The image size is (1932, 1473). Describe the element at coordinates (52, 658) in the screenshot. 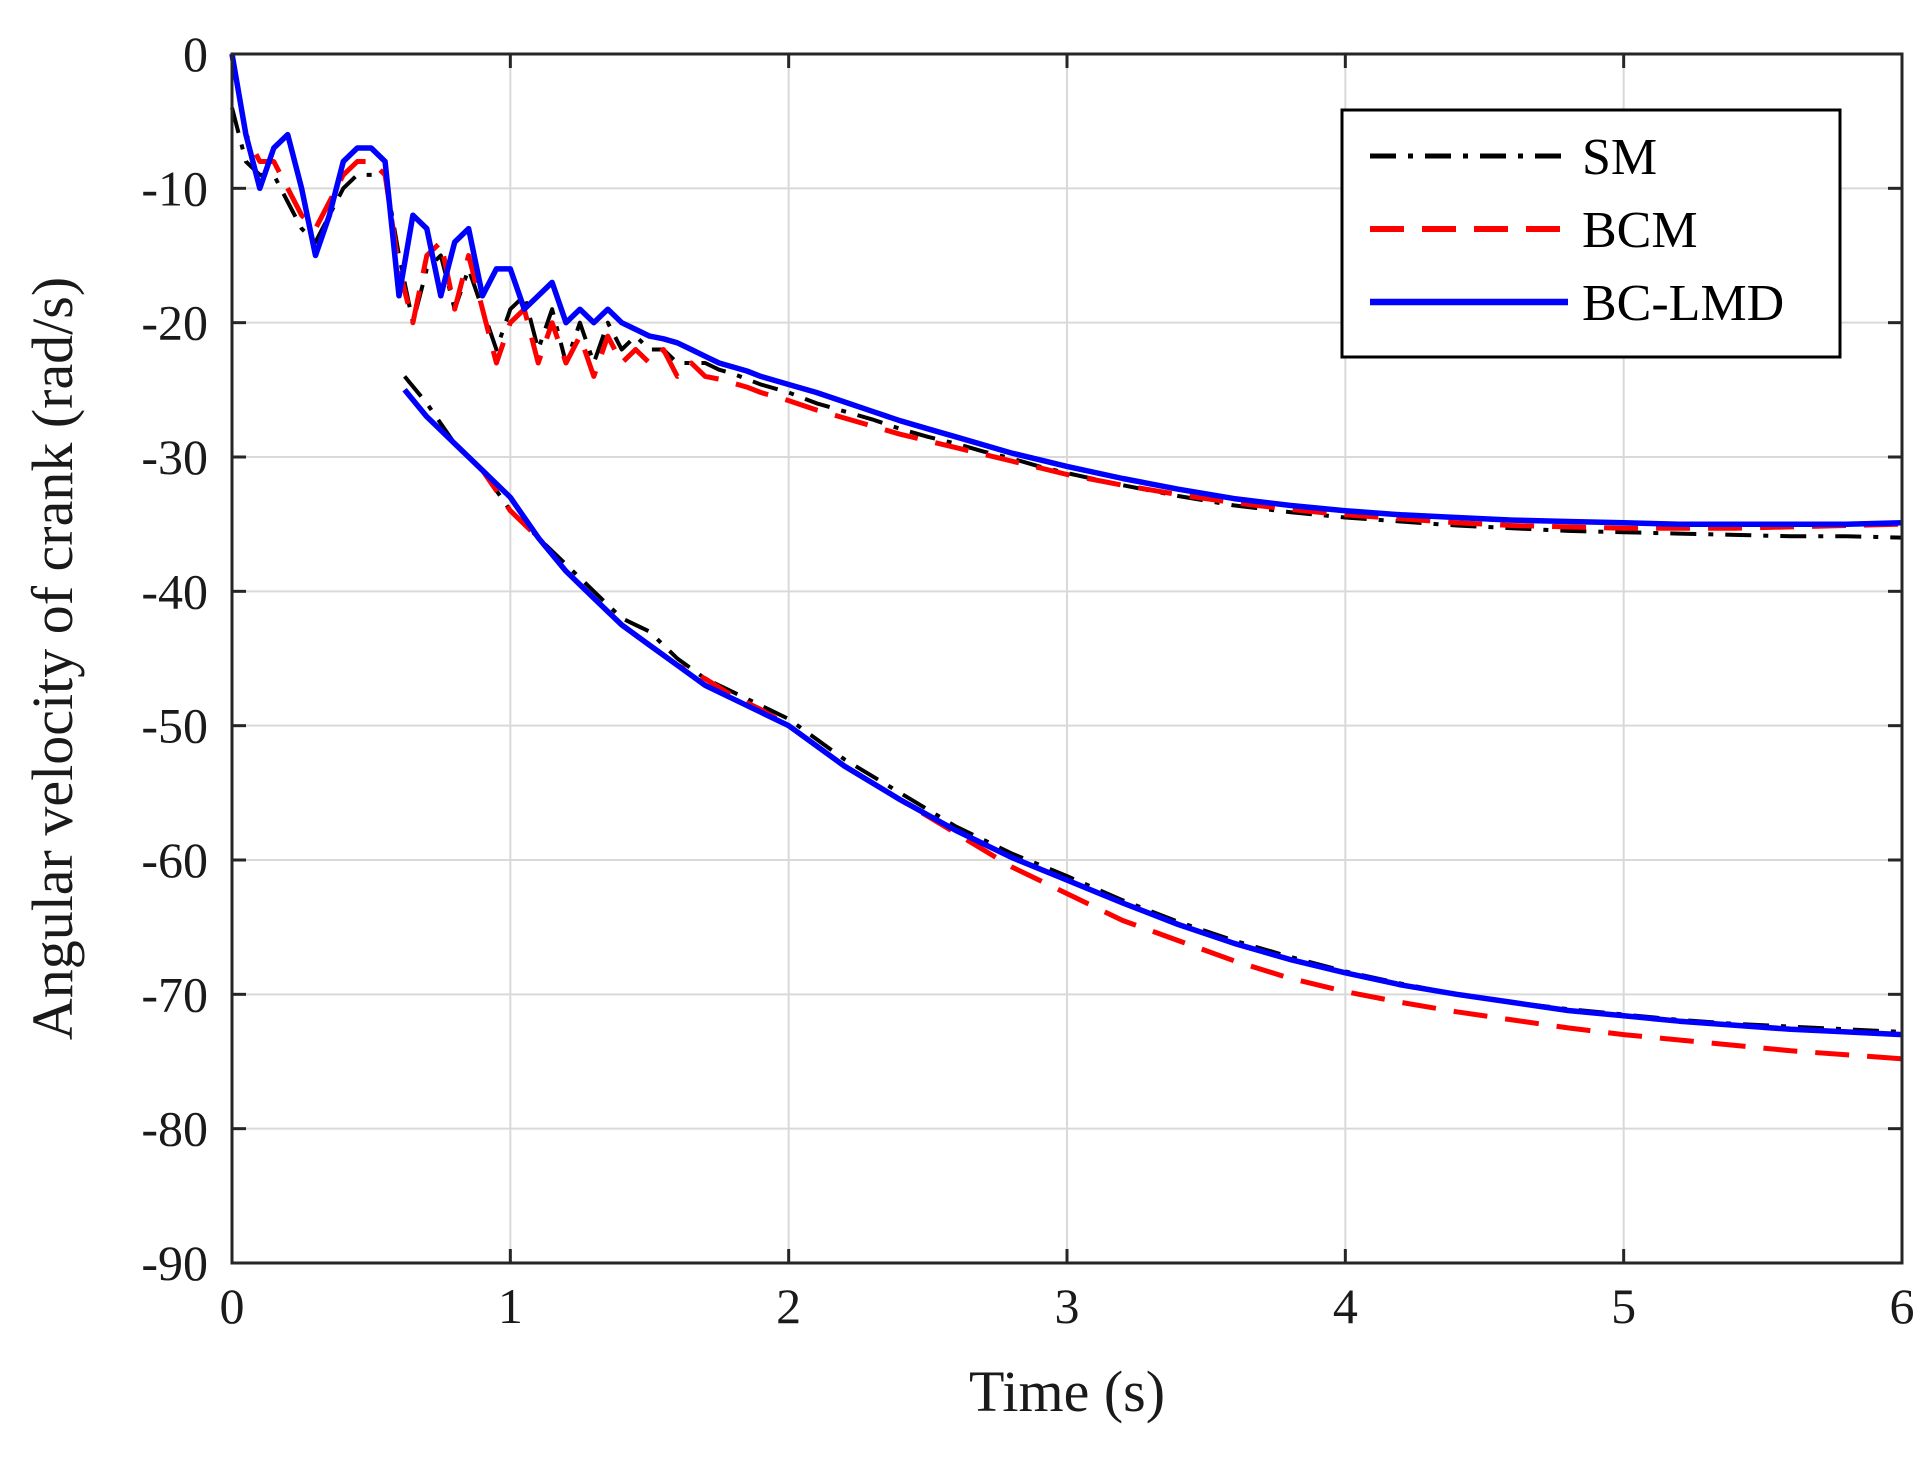

I see `y-axis-label: Angular velocity of crank (rad/s)` at that location.